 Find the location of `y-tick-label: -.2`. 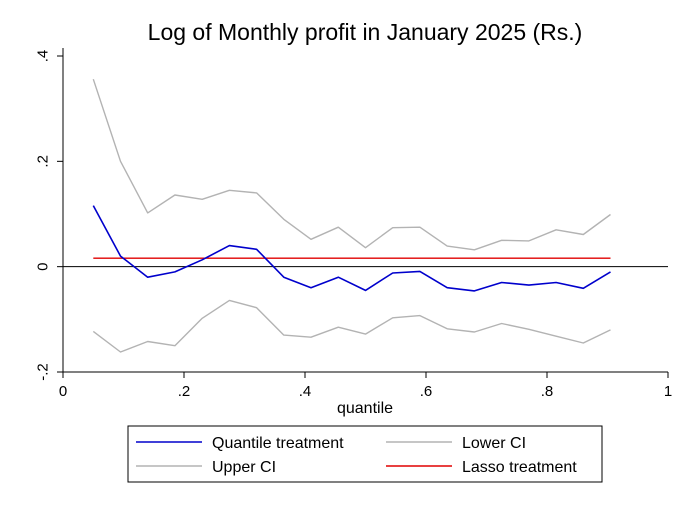

y-tick-label: -.2 is located at coordinates (43, 372).